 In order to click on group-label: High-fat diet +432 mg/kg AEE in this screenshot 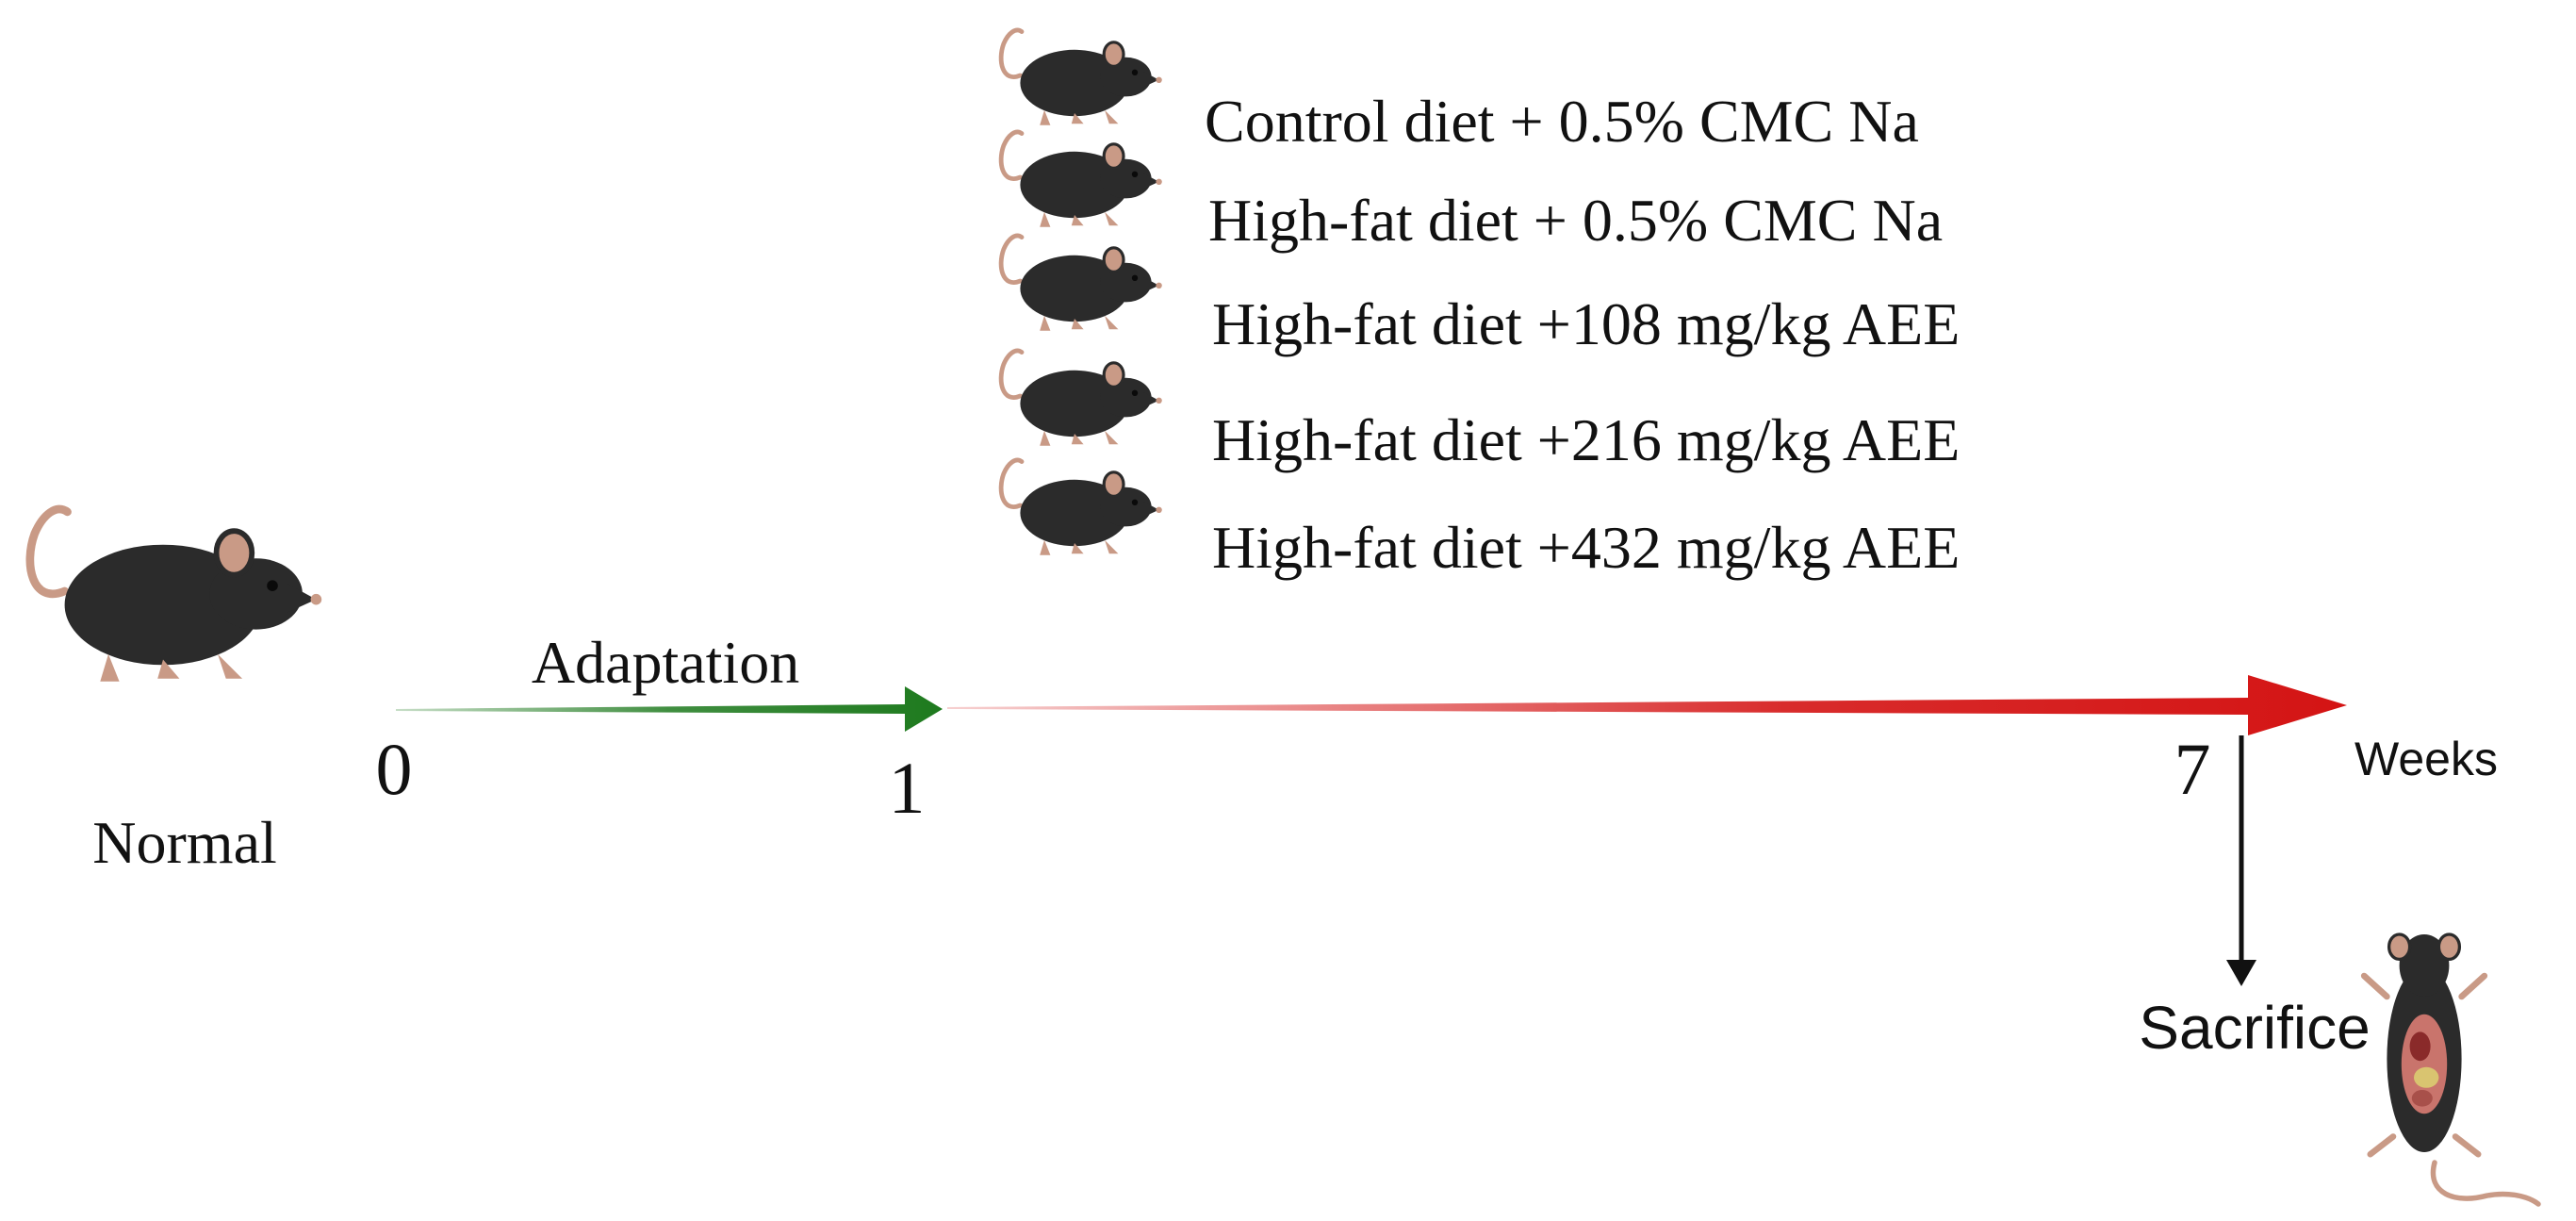, I will do `click(1586, 547)`.